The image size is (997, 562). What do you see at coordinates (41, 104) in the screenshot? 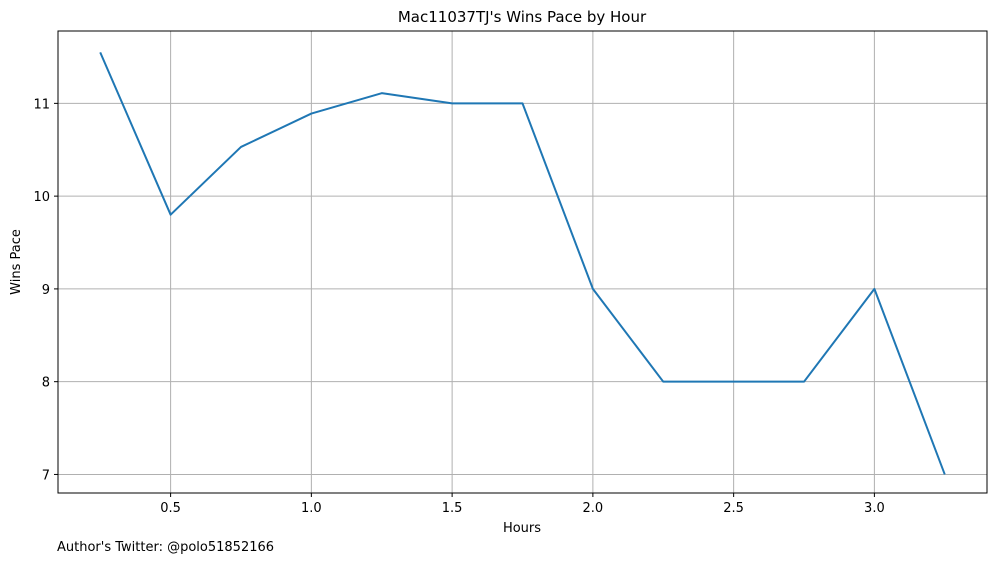
I see `y-tick-label: 11` at bounding box center [41, 104].